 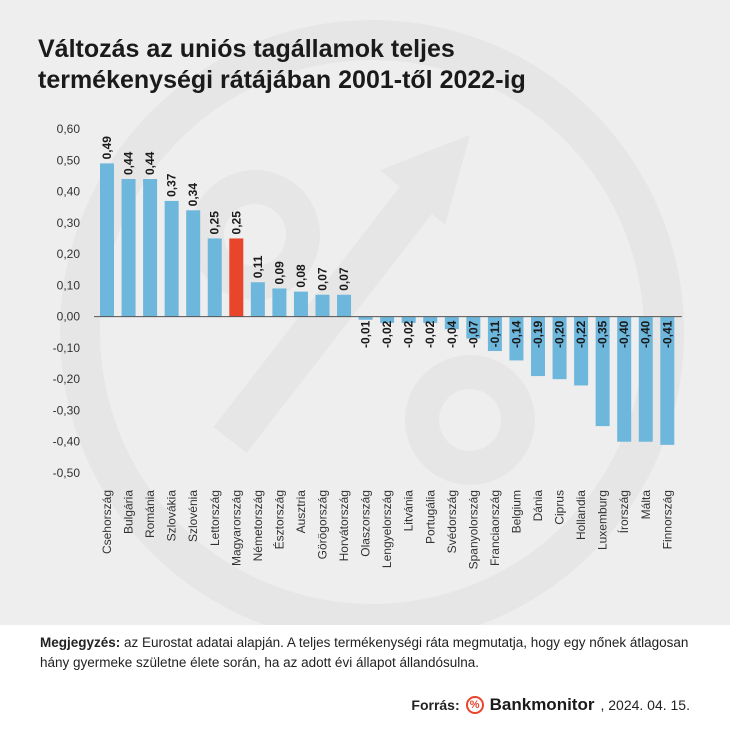 What do you see at coordinates (603, 334) in the screenshot?
I see `data-label: -0,35` at bounding box center [603, 334].